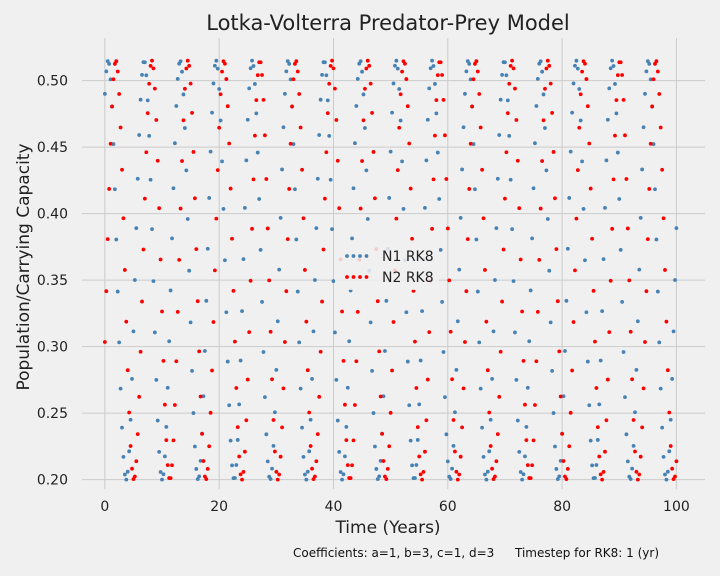 This screenshot has width=720, height=576. What do you see at coordinates (562, 507) in the screenshot?
I see `x-tick-label: 80` at bounding box center [562, 507].